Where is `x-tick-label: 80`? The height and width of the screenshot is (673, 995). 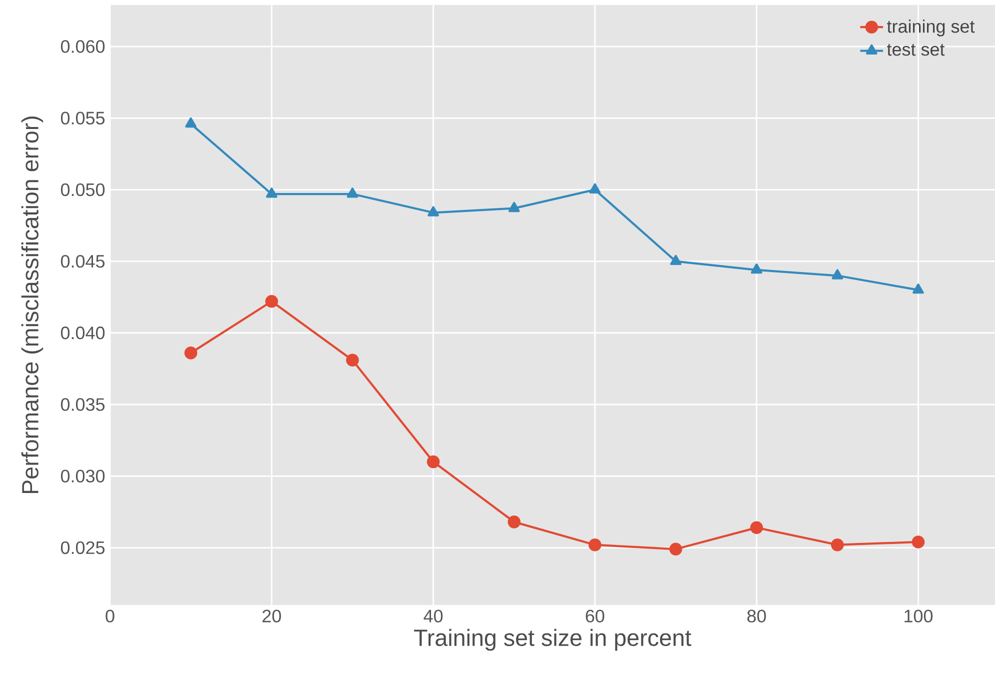
x-tick-label: 80 is located at coordinates (756, 616).